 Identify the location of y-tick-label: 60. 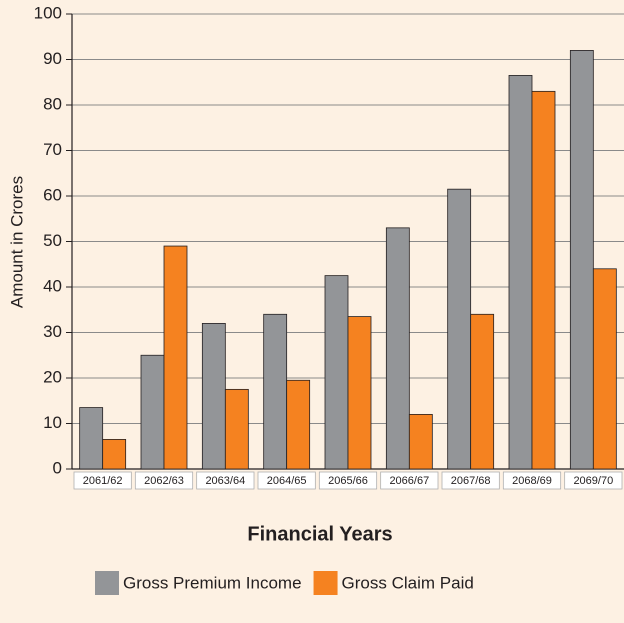
(52, 194).